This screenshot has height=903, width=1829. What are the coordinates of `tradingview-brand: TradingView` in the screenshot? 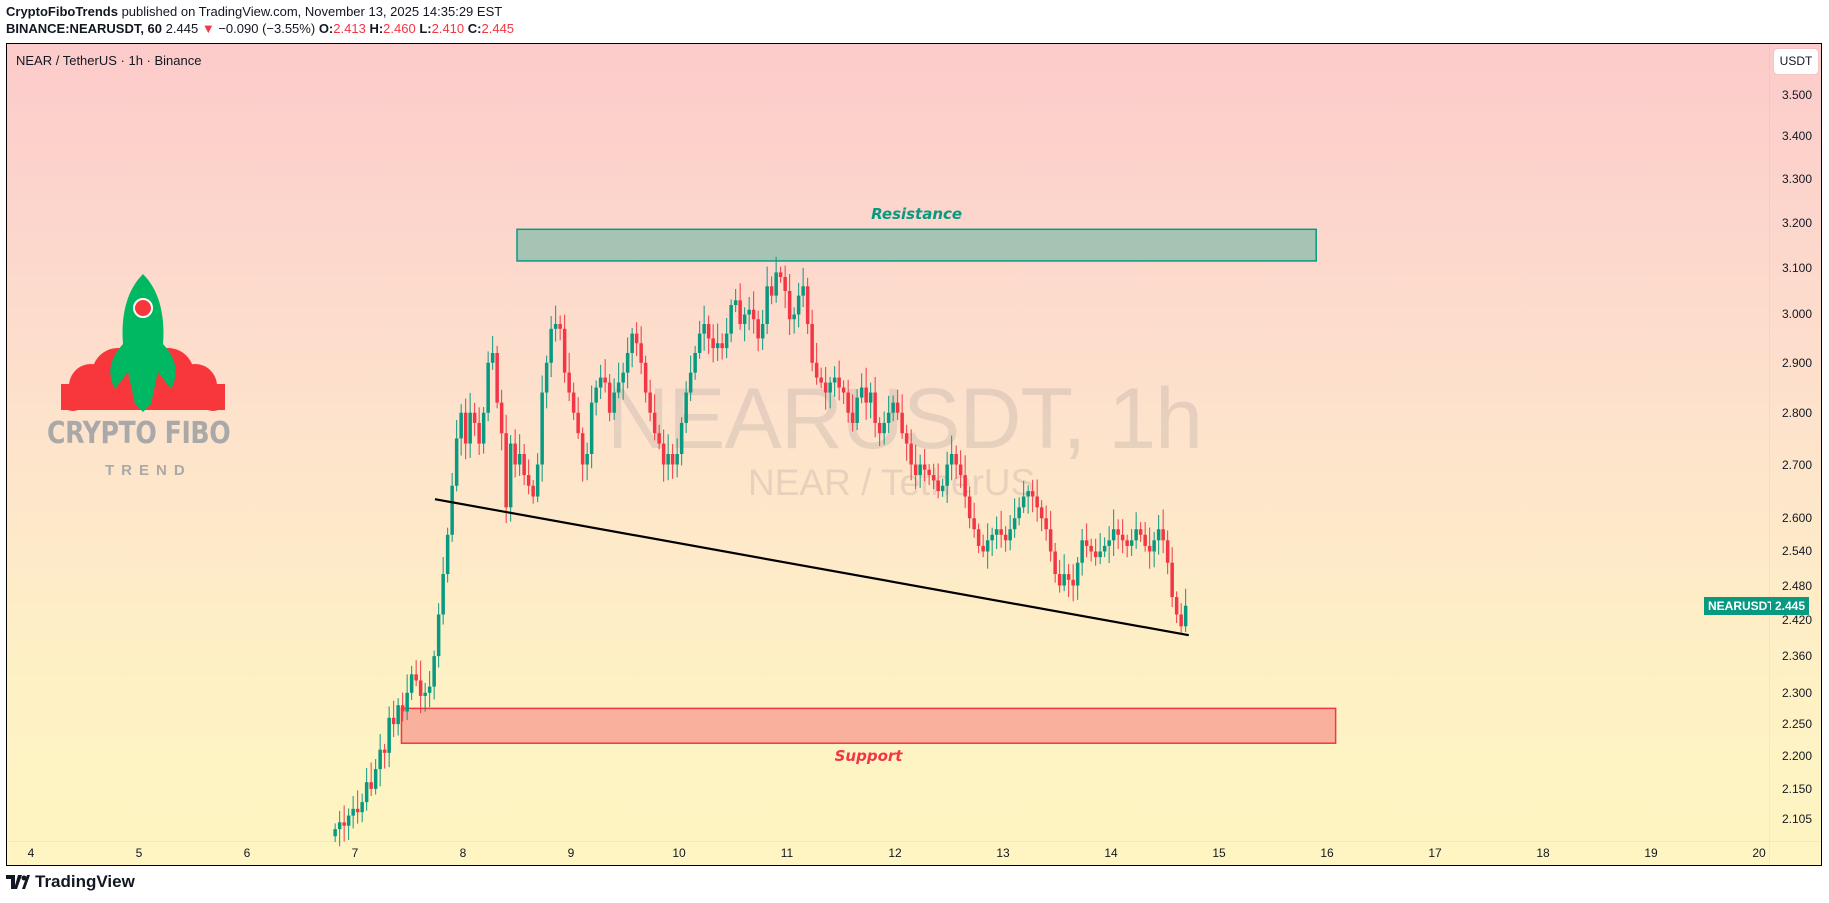 It's located at (70, 882).